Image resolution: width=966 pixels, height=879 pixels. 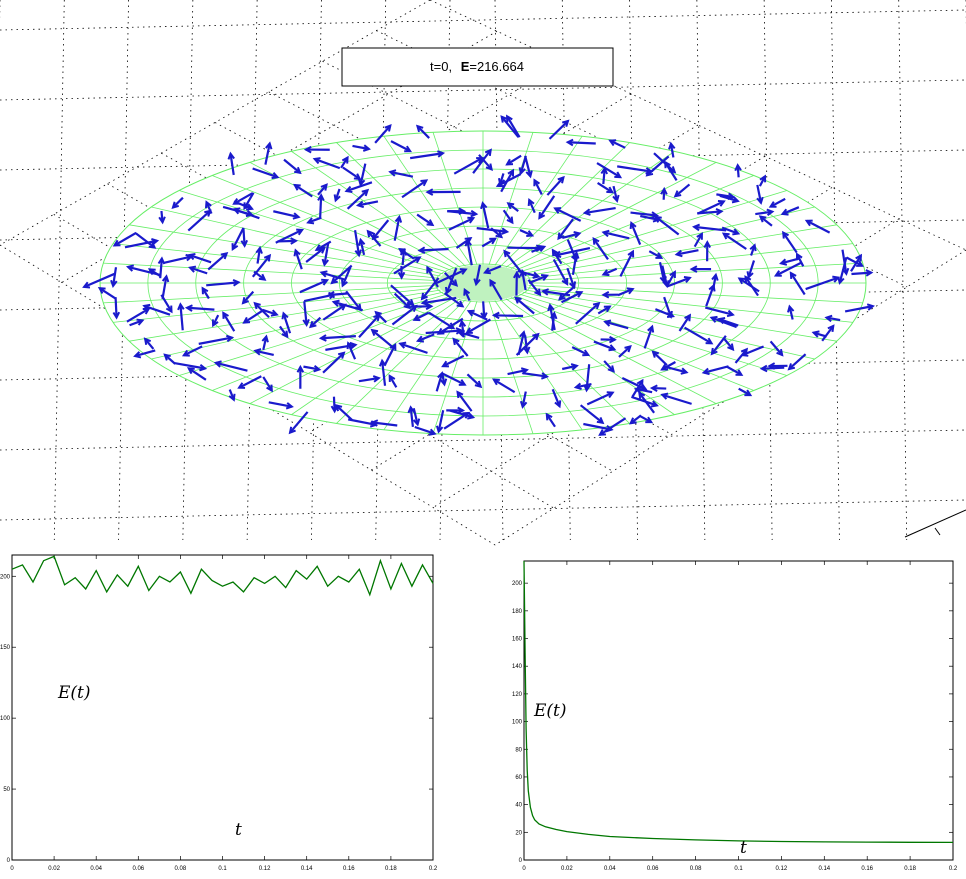 I want to click on y-tick-label: 160, so click(x=517, y=640).